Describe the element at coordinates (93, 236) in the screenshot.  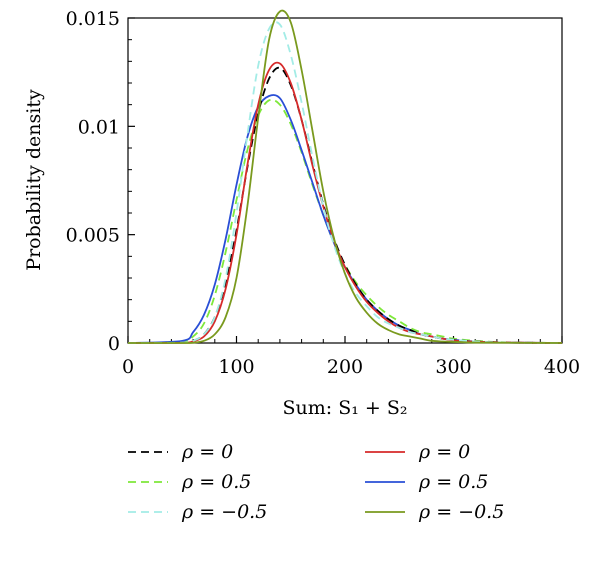
I see `y-tick-label: 0.005` at that location.